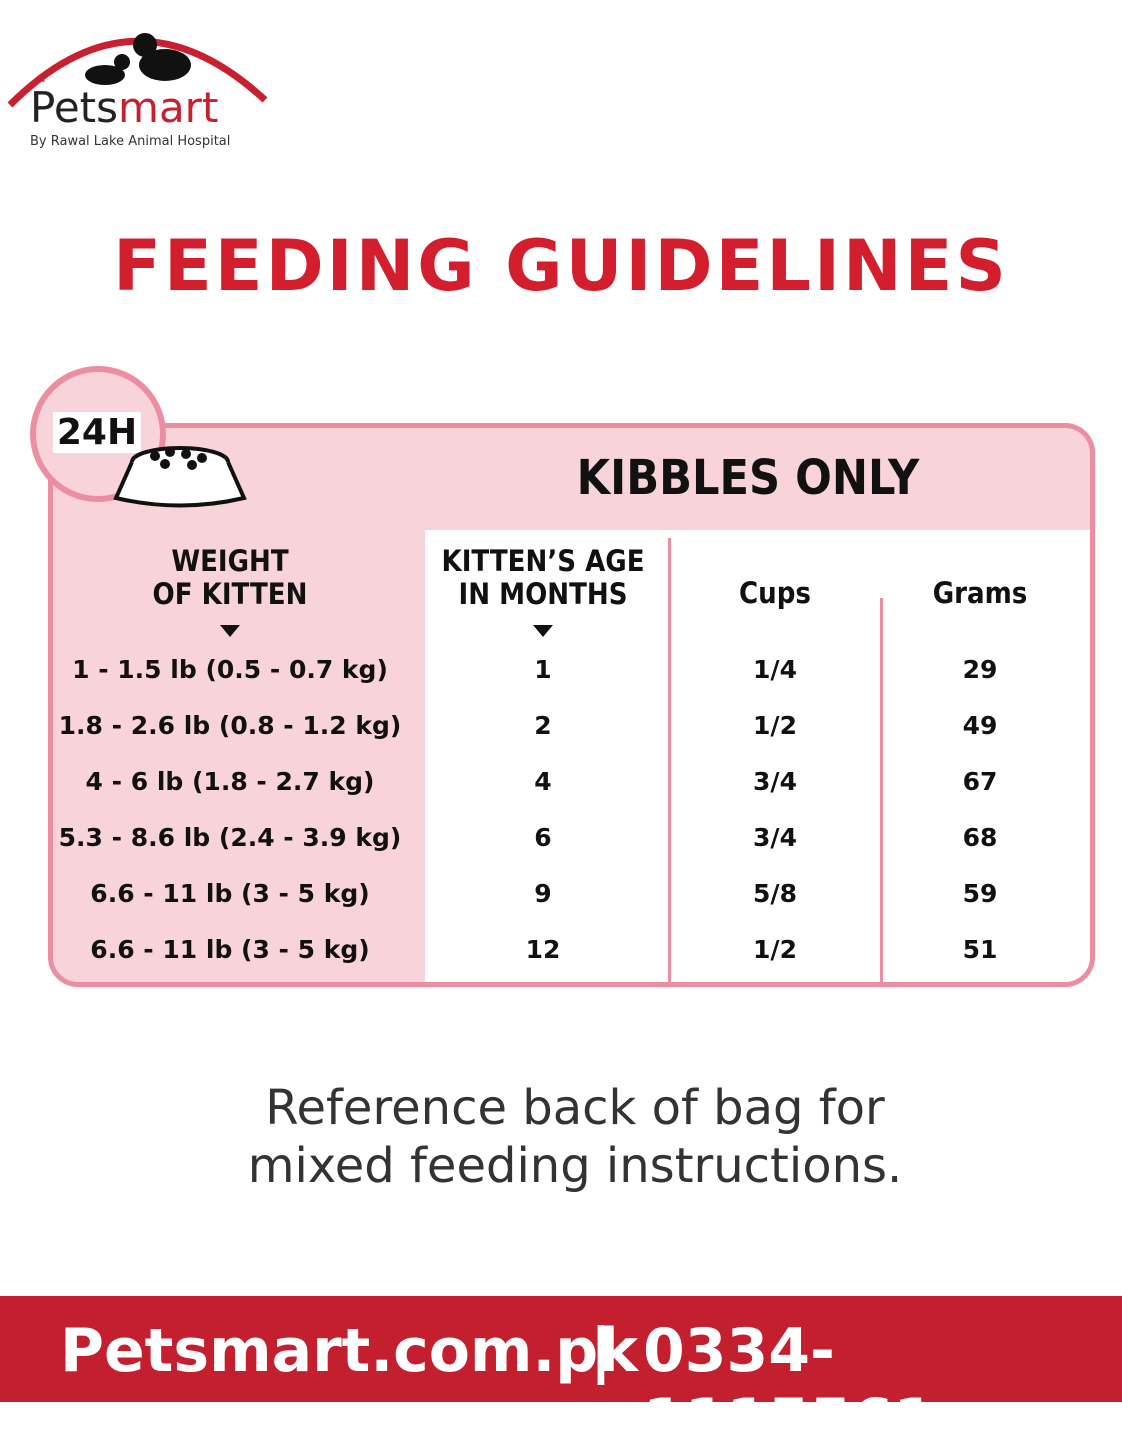  Describe the element at coordinates (130, 141) in the screenshot. I see `logo-tagline: By Rawal Lake Animal Hospital` at that location.